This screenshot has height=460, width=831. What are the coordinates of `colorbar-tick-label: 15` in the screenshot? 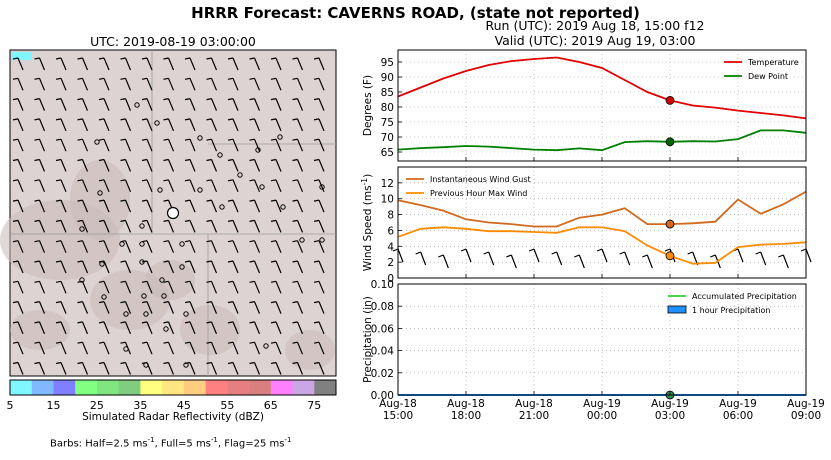 It's located at (53, 405).